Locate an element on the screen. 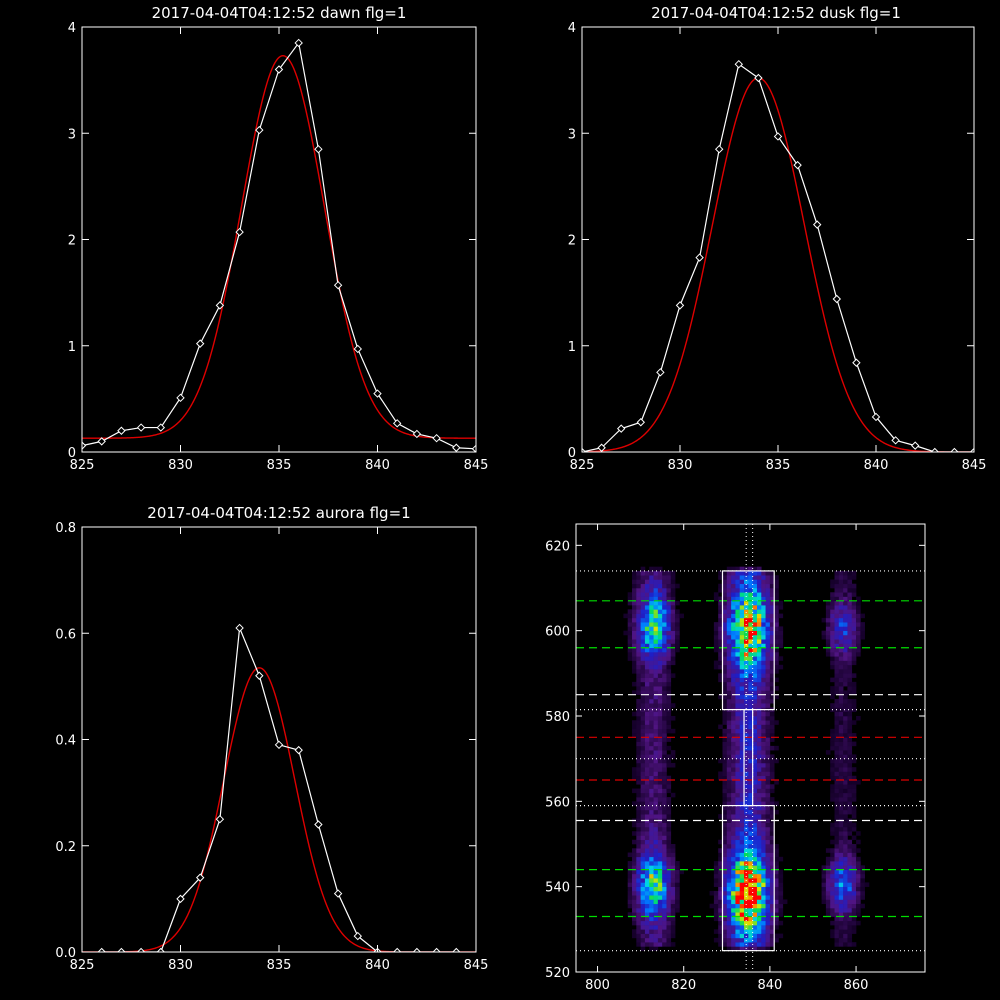 This screenshot has height=1000, width=1000. y-tick-label: 520 is located at coordinates (557, 973).